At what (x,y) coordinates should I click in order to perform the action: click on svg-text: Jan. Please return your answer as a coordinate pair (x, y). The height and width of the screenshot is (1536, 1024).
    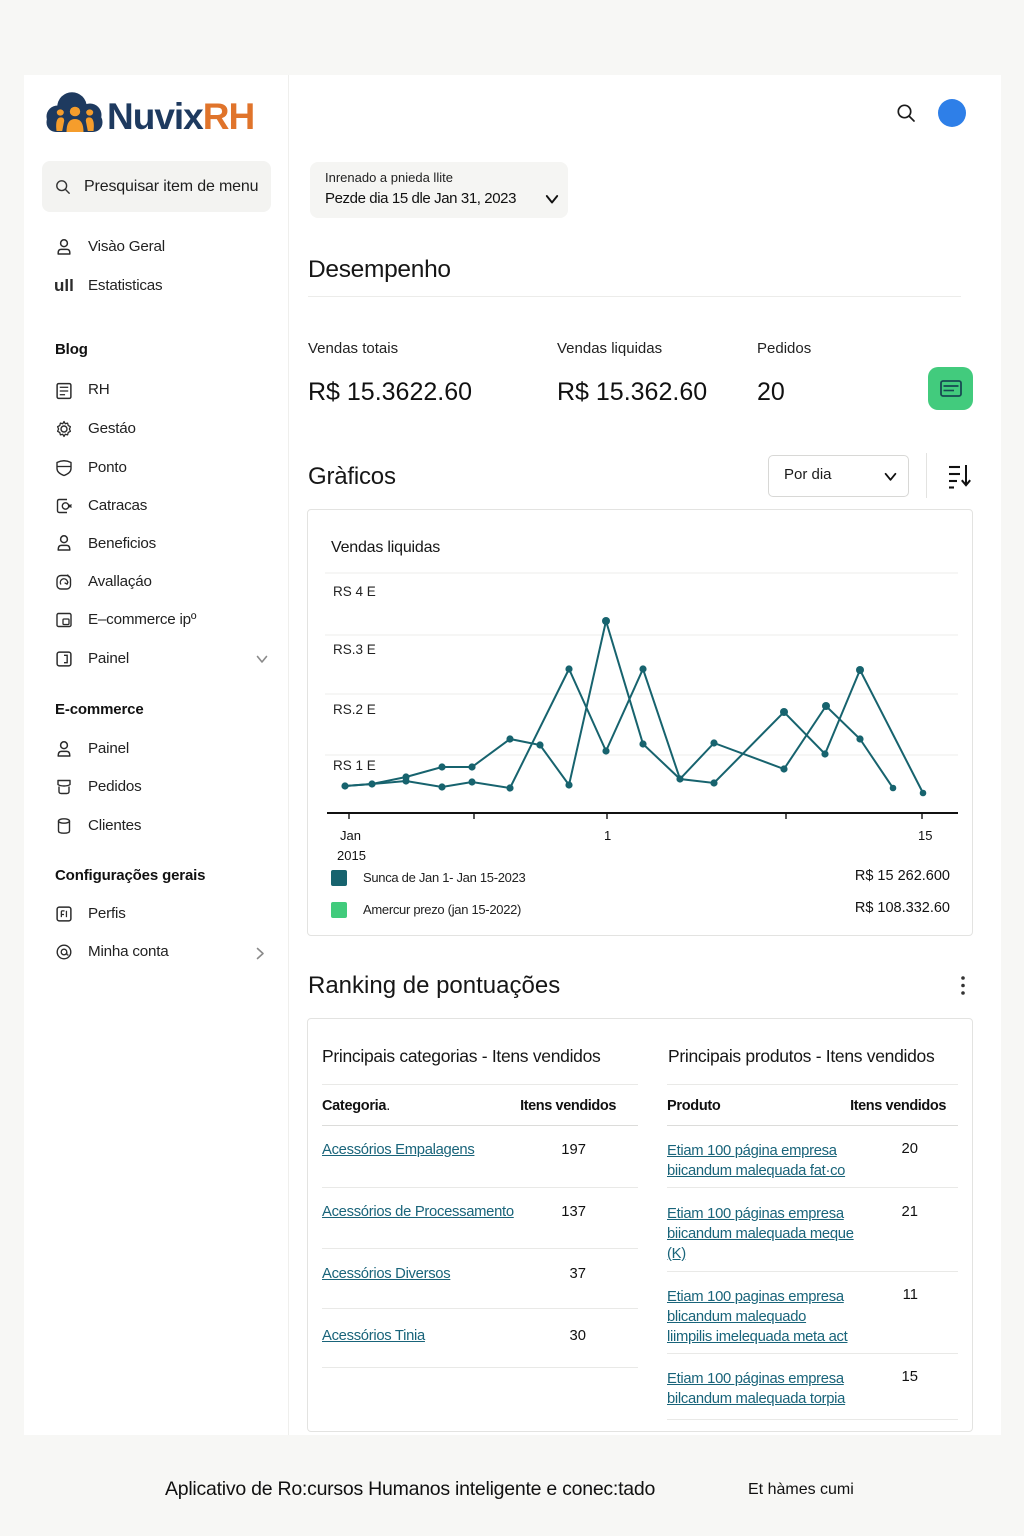
    Looking at the image, I should click on (350, 835).